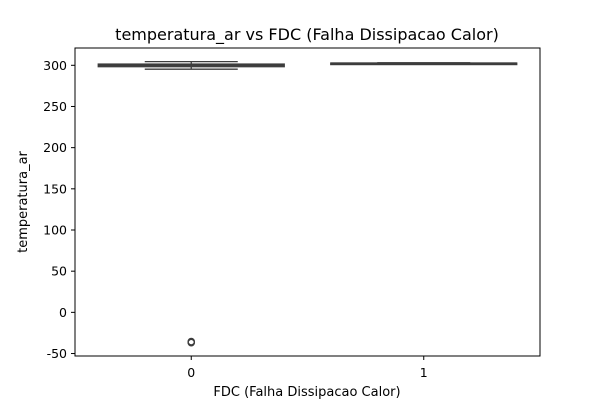  What do you see at coordinates (63, 312) in the screenshot?
I see `y-tick-label: 0` at bounding box center [63, 312].